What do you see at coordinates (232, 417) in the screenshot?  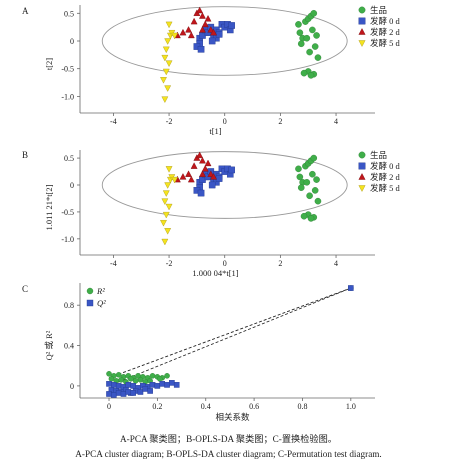 I see `x-axis-label: 相关系数` at bounding box center [232, 417].